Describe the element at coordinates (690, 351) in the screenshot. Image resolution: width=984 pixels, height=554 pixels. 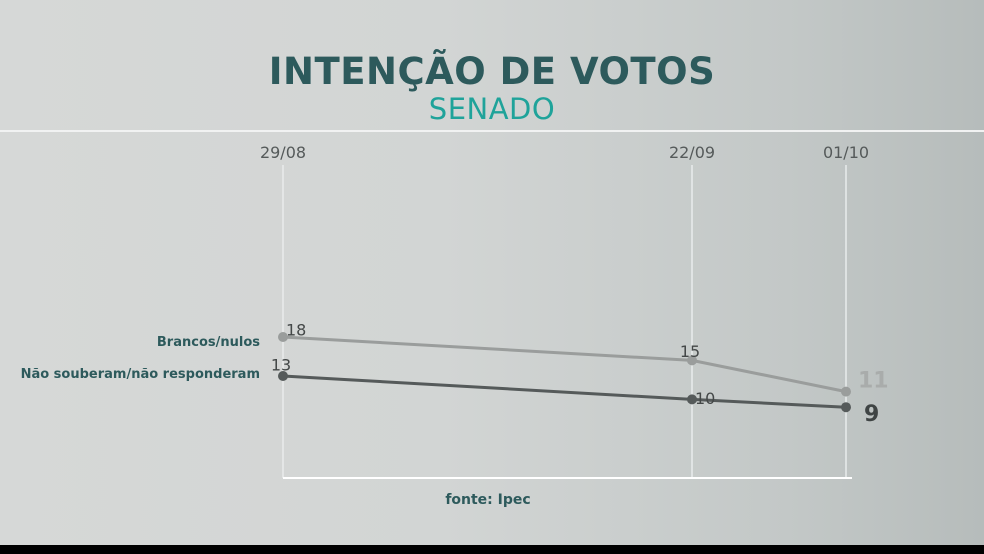
I see `data-label-0-1: 15` at that location.